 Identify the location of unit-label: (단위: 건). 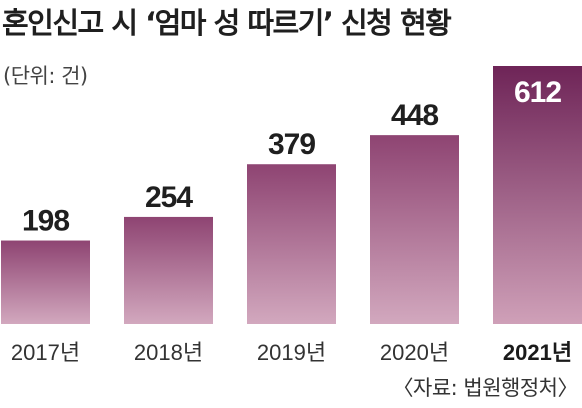
(45, 76).